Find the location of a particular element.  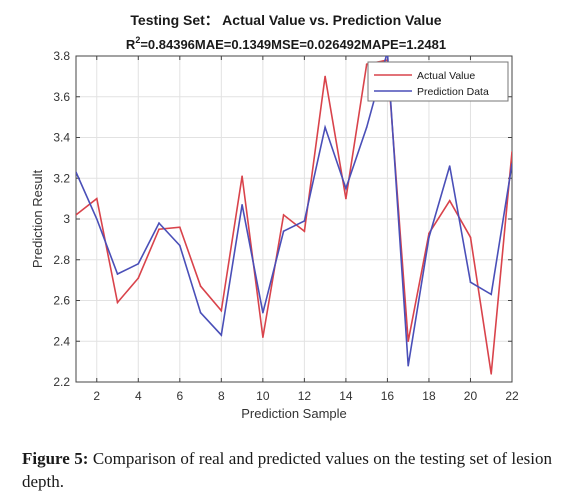

caption-label: Figure 5: is located at coordinates (55, 458).